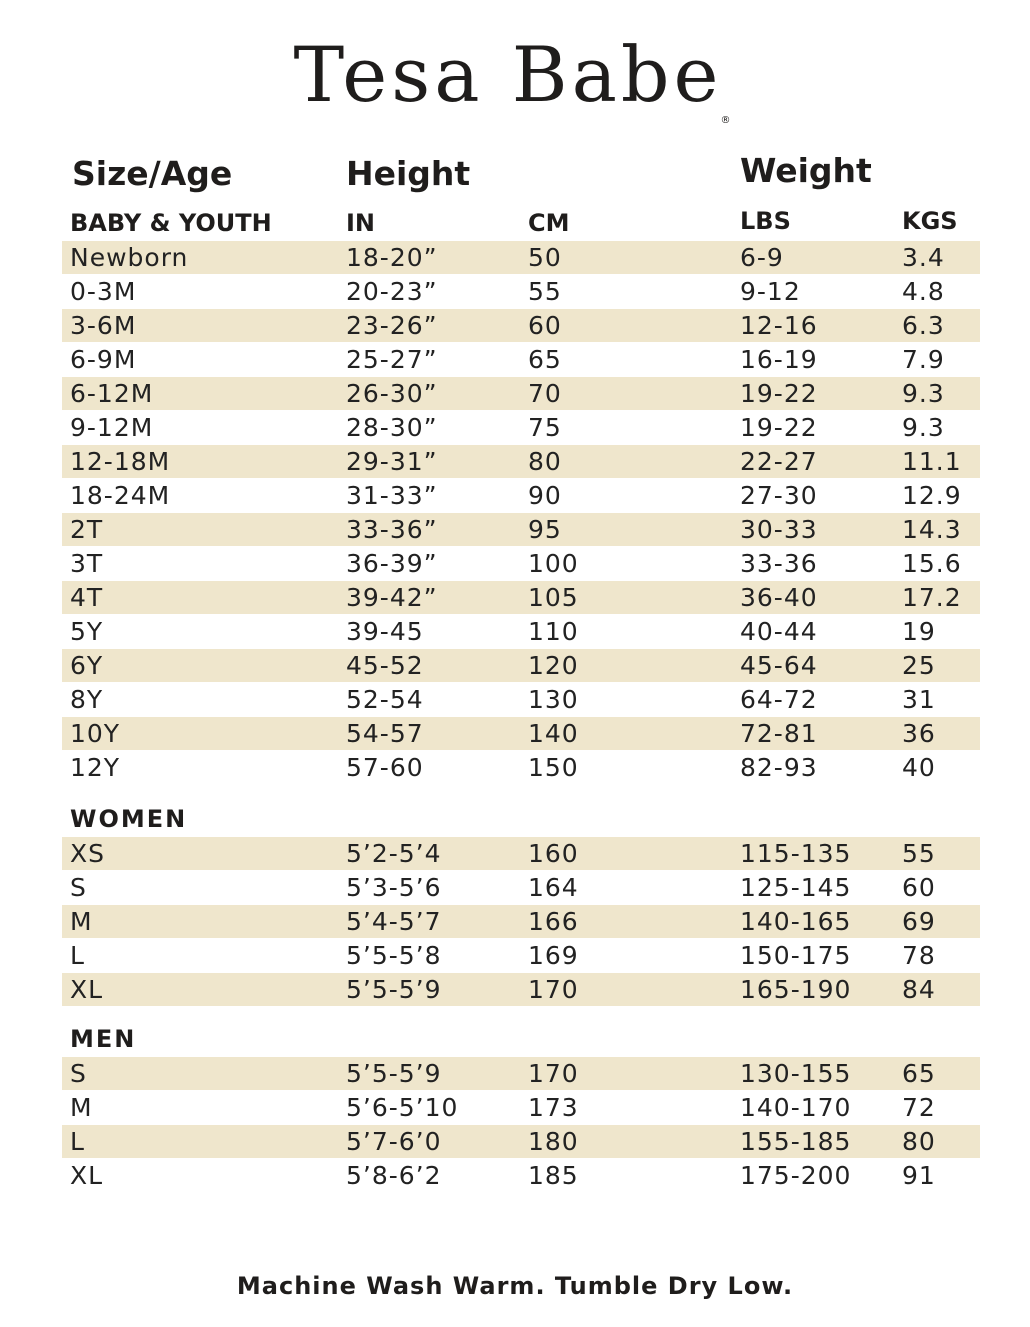 The height and width of the screenshot is (1327, 1030). What do you see at coordinates (394, 955) in the screenshot?
I see `height-in-cell: 5’5-5’8` at bounding box center [394, 955].